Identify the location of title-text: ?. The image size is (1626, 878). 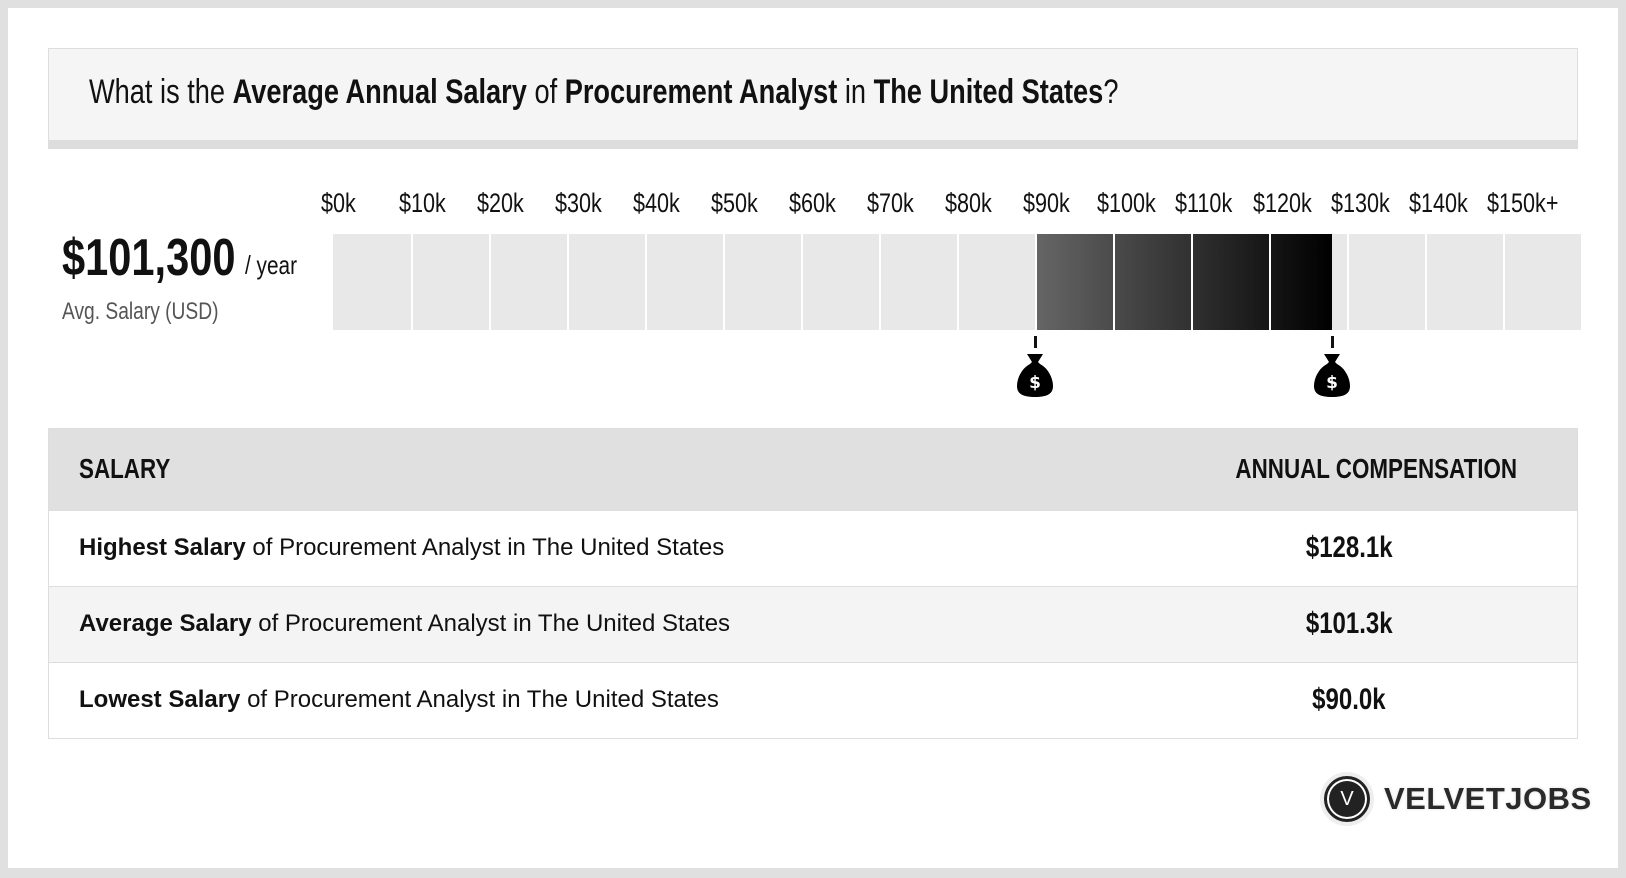
(1111, 92).